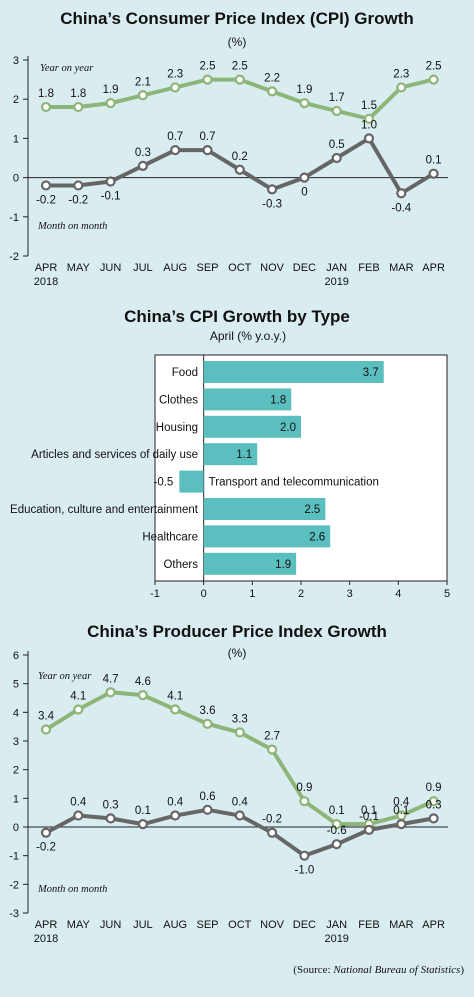 Image resolution: width=474 pixels, height=997 pixels. Describe the element at coordinates (143, 268) in the screenshot. I see `x-tick-label: JUL` at that location.